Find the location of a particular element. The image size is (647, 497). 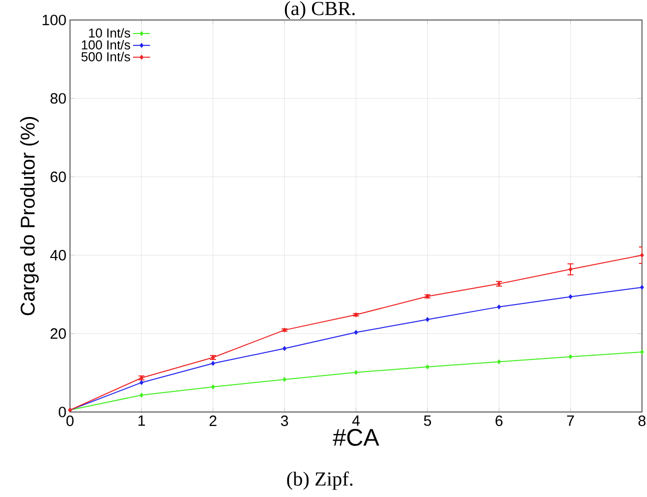

x-tick-label: 3 is located at coordinates (284, 421).